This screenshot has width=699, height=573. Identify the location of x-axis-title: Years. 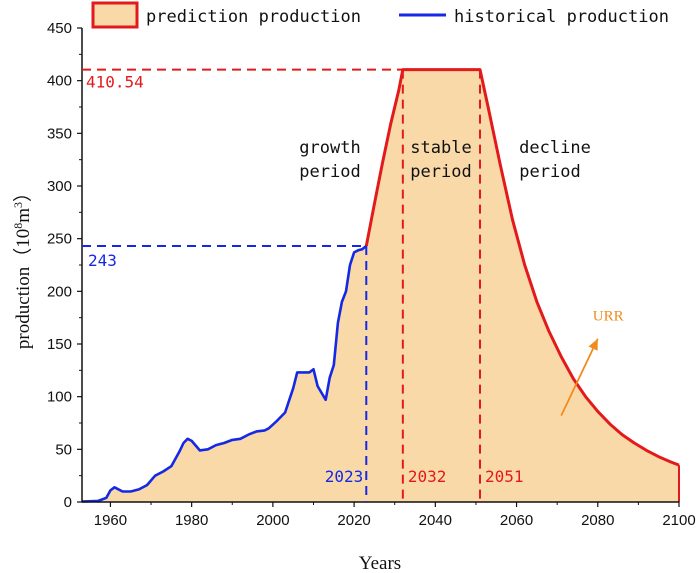
(380, 563).